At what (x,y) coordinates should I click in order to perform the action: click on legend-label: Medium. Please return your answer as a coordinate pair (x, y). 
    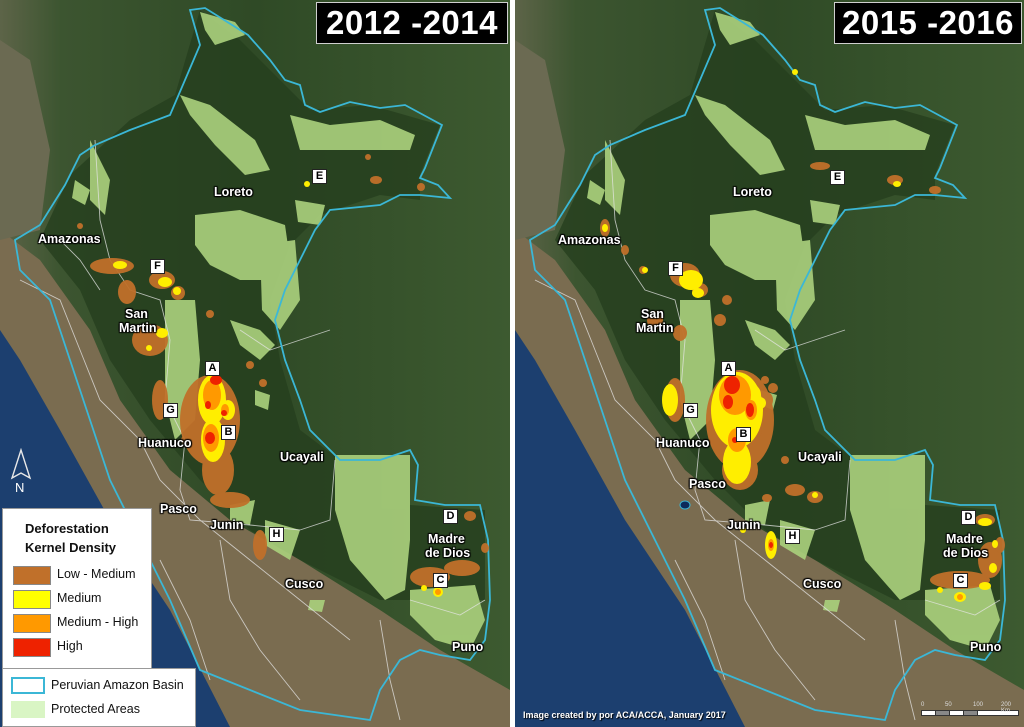
    Looking at the image, I should click on (79, 598).